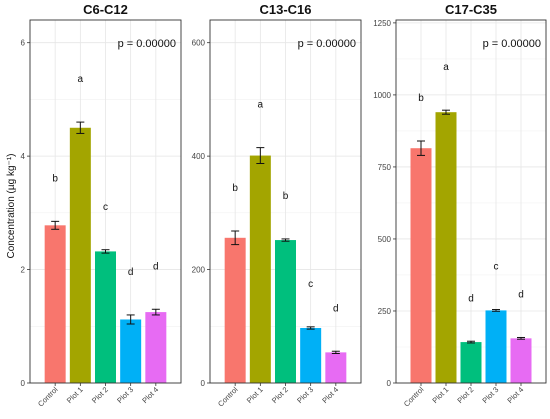 This screenshot has height=419, width=550. What do you see at coordinates (285, 9) in the screenshot?
I see `panel-title: C13-C16` at bounding box center [285, 9].